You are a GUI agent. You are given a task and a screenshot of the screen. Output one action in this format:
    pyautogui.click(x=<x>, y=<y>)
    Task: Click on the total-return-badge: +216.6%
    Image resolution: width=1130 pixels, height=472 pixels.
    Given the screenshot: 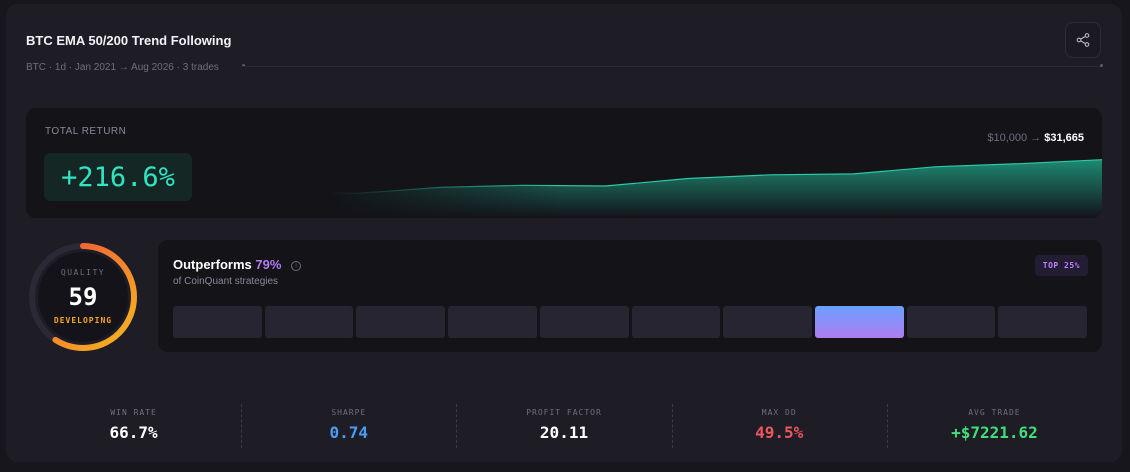 What is the action you would take?
    pyautogui.click(x=118, y=177)
    